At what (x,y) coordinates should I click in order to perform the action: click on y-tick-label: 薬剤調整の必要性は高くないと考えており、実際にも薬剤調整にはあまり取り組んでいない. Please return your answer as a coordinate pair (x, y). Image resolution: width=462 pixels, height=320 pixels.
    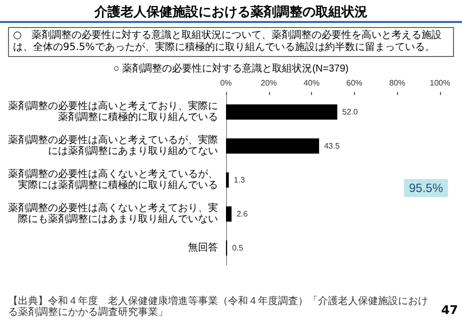
    Looking at the image, I should click on (113, 213).